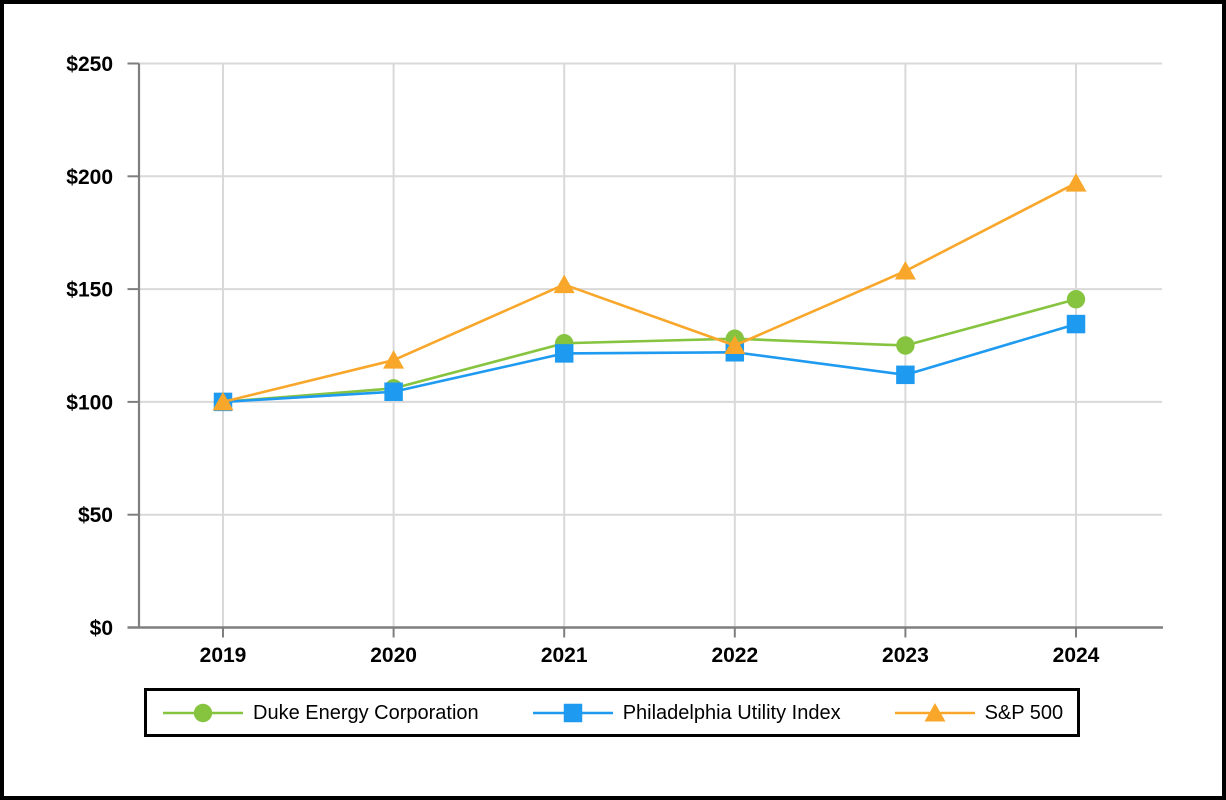 The image size is (1226, 800). Describe the element at coordinates (649, 363) in the screenshot. I see `series-line-philadelphia-utility-index` at that location.